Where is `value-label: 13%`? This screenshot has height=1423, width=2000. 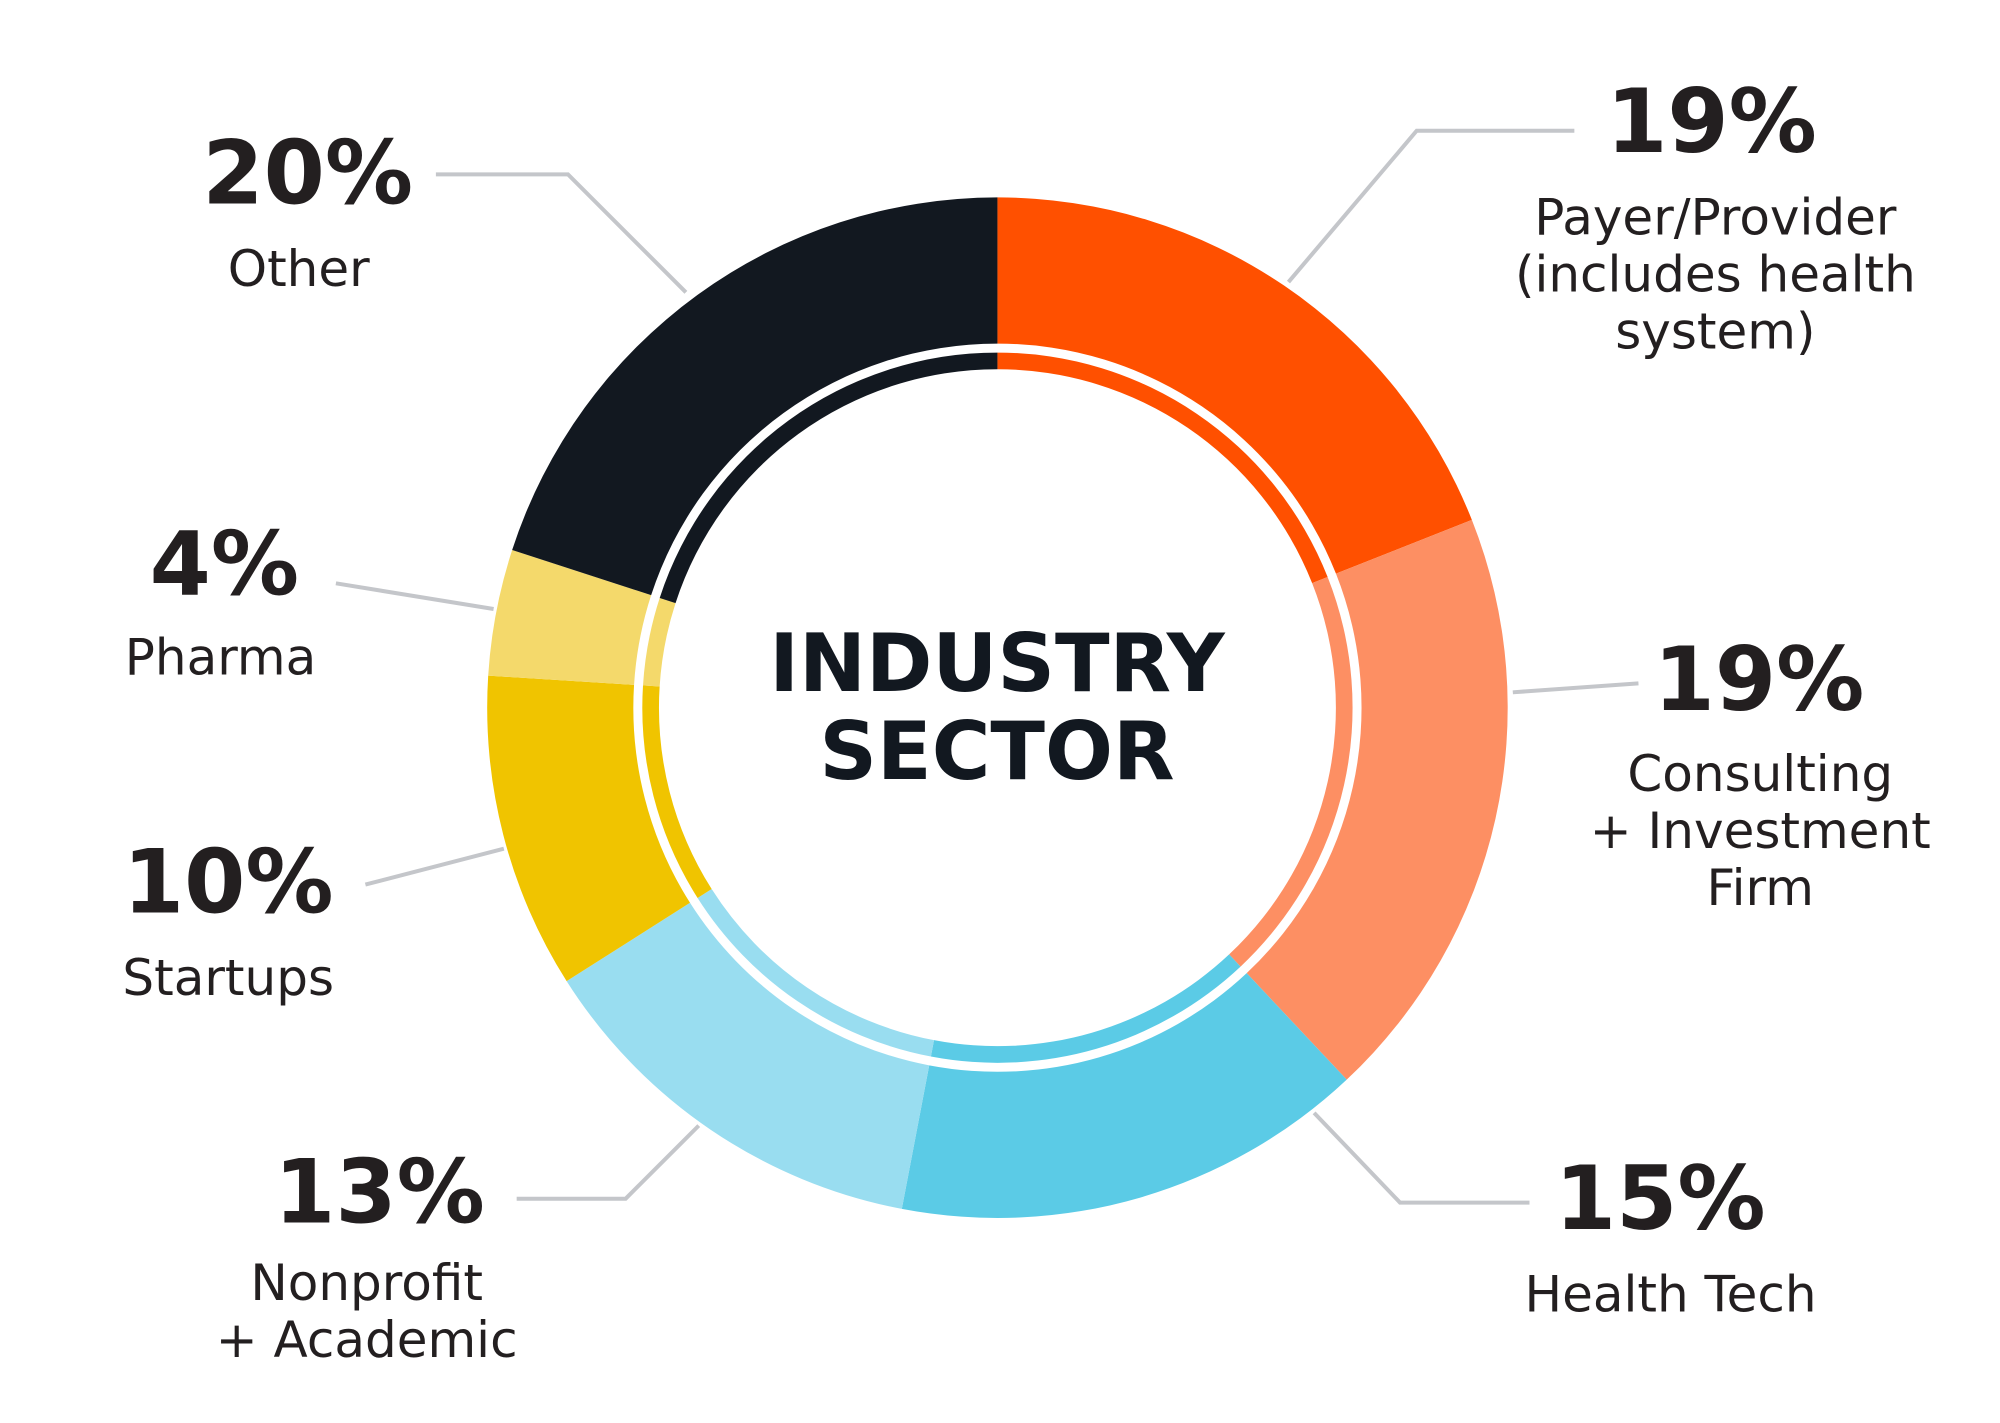
value-label: 13% is located at coordinates (379, 1192).